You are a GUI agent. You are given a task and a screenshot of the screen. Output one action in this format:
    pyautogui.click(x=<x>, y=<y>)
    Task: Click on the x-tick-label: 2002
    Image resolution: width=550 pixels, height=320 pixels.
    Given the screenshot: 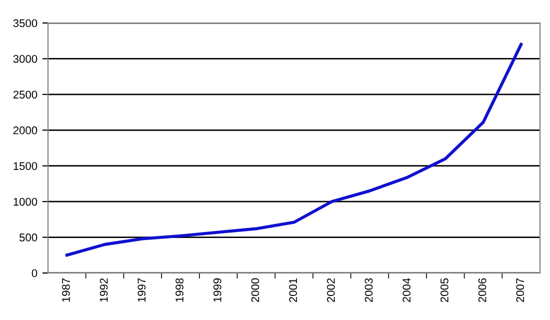 What is the action you would take?
    pyautogui.click(x=330, y=290)
    